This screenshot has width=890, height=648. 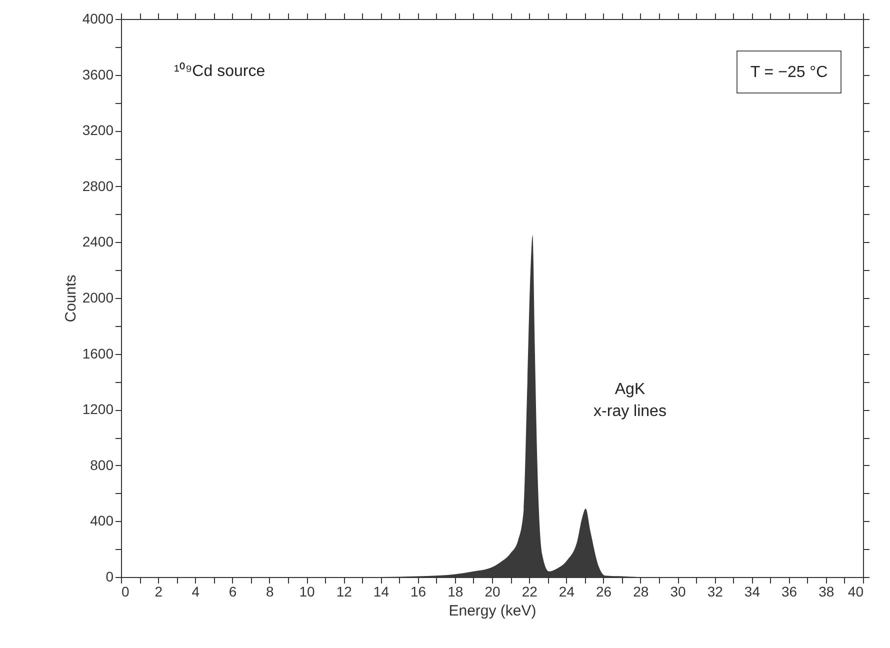 What do you see at coordinates (307, 592) in the screenshot?
I see `x-tick-label: 10` at bounding box center [307, 592].